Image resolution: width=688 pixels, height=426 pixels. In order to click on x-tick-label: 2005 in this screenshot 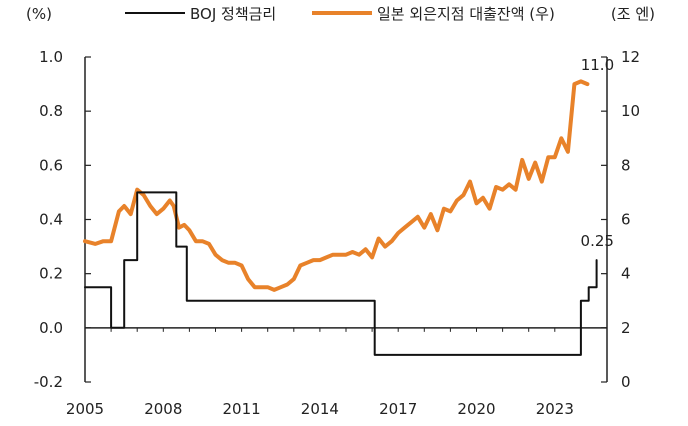, I will do `click(85, 409)`.